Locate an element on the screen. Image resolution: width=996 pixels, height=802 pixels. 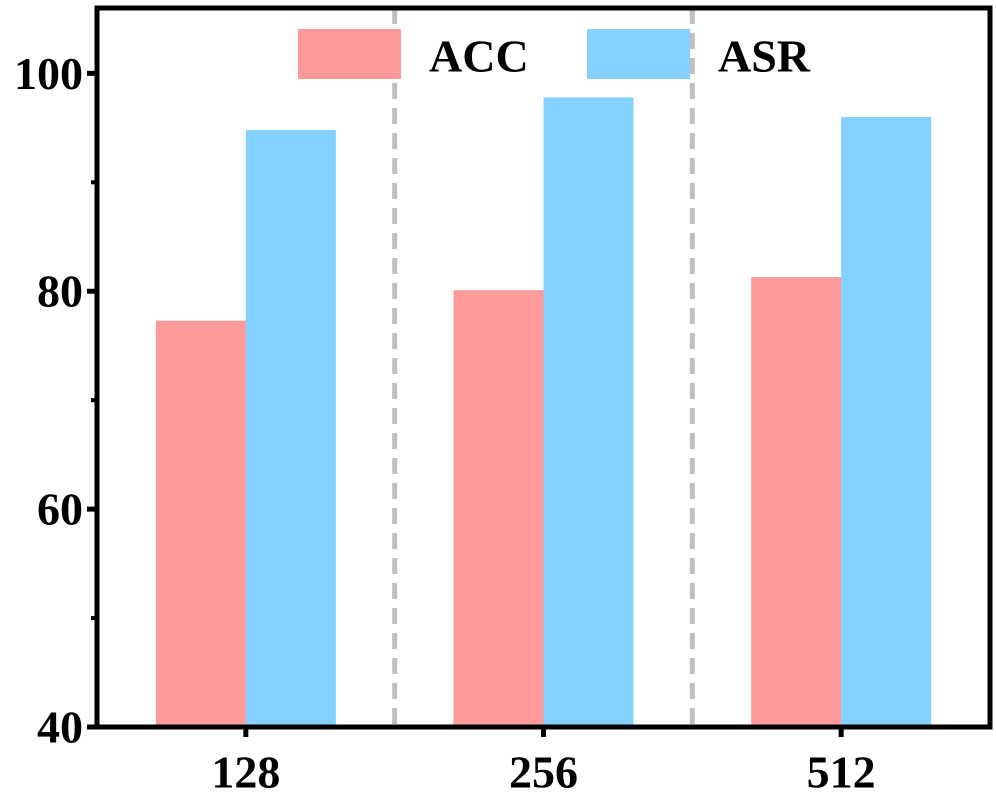
legend: ACC ASR is located at coordinates (554, 55).